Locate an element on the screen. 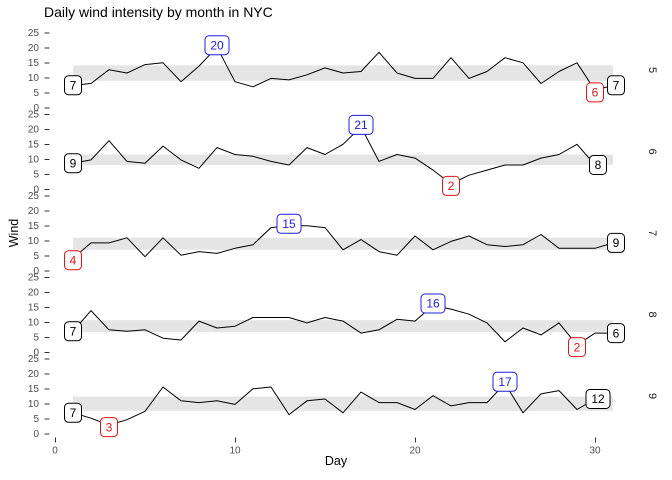 The height and width of the screenshot is (480, 672). min-label-text: 6 is located at coordinates (595, 93).